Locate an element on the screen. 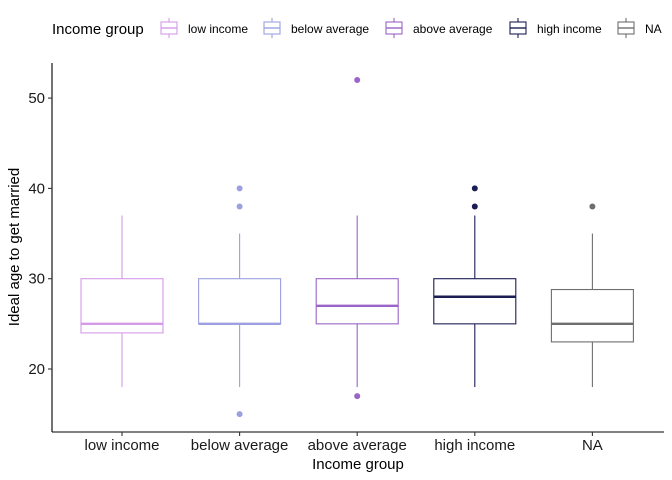 The height and width of the screenshot is (480, 672). legend-title: Income group is located at coordinates (98, 29).